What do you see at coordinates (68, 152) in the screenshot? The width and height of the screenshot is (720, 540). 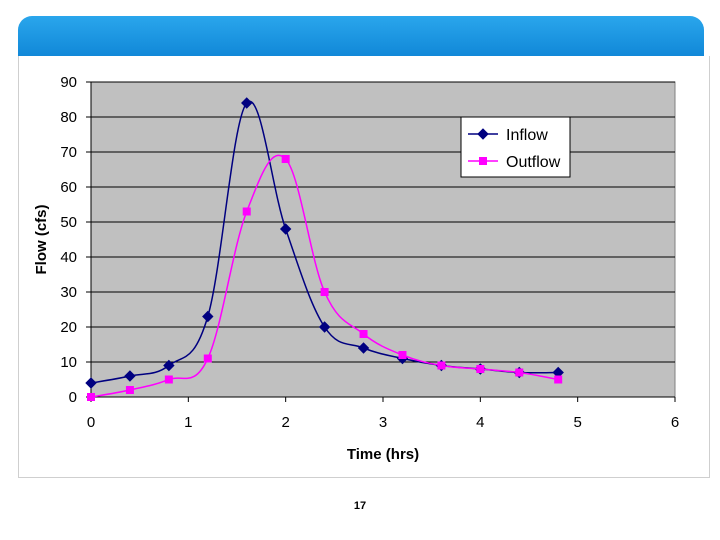 I see `y-tick-label: 70` at bounding box center [68, 152].